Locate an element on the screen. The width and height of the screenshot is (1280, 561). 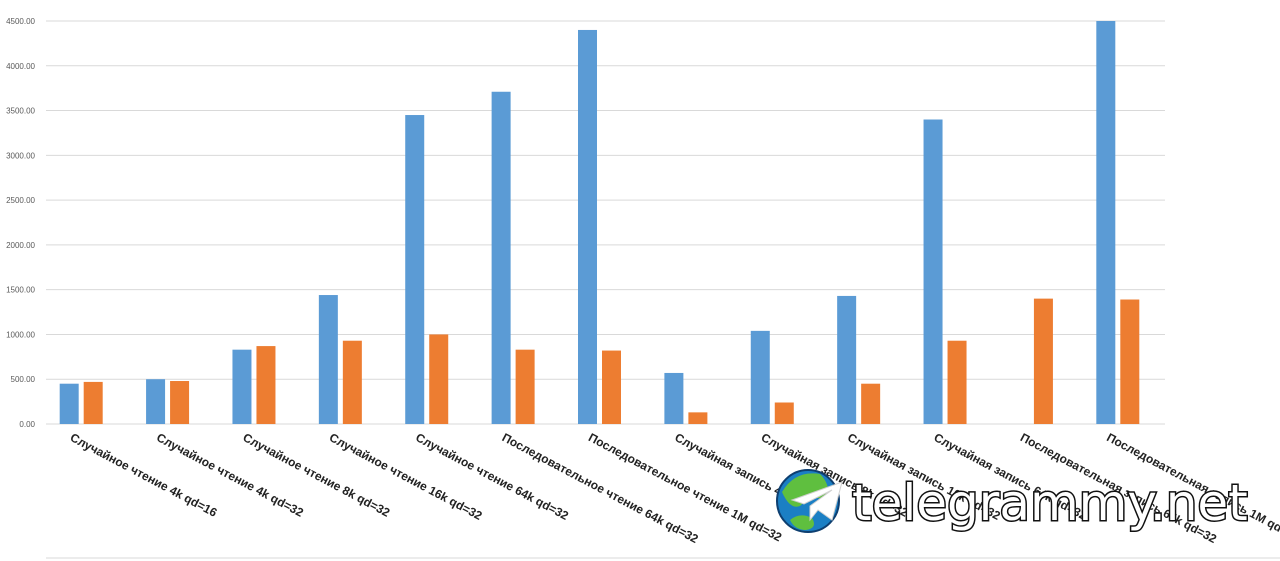
watermark-text: telegrammy.net is located at coordinates (1050, 503).